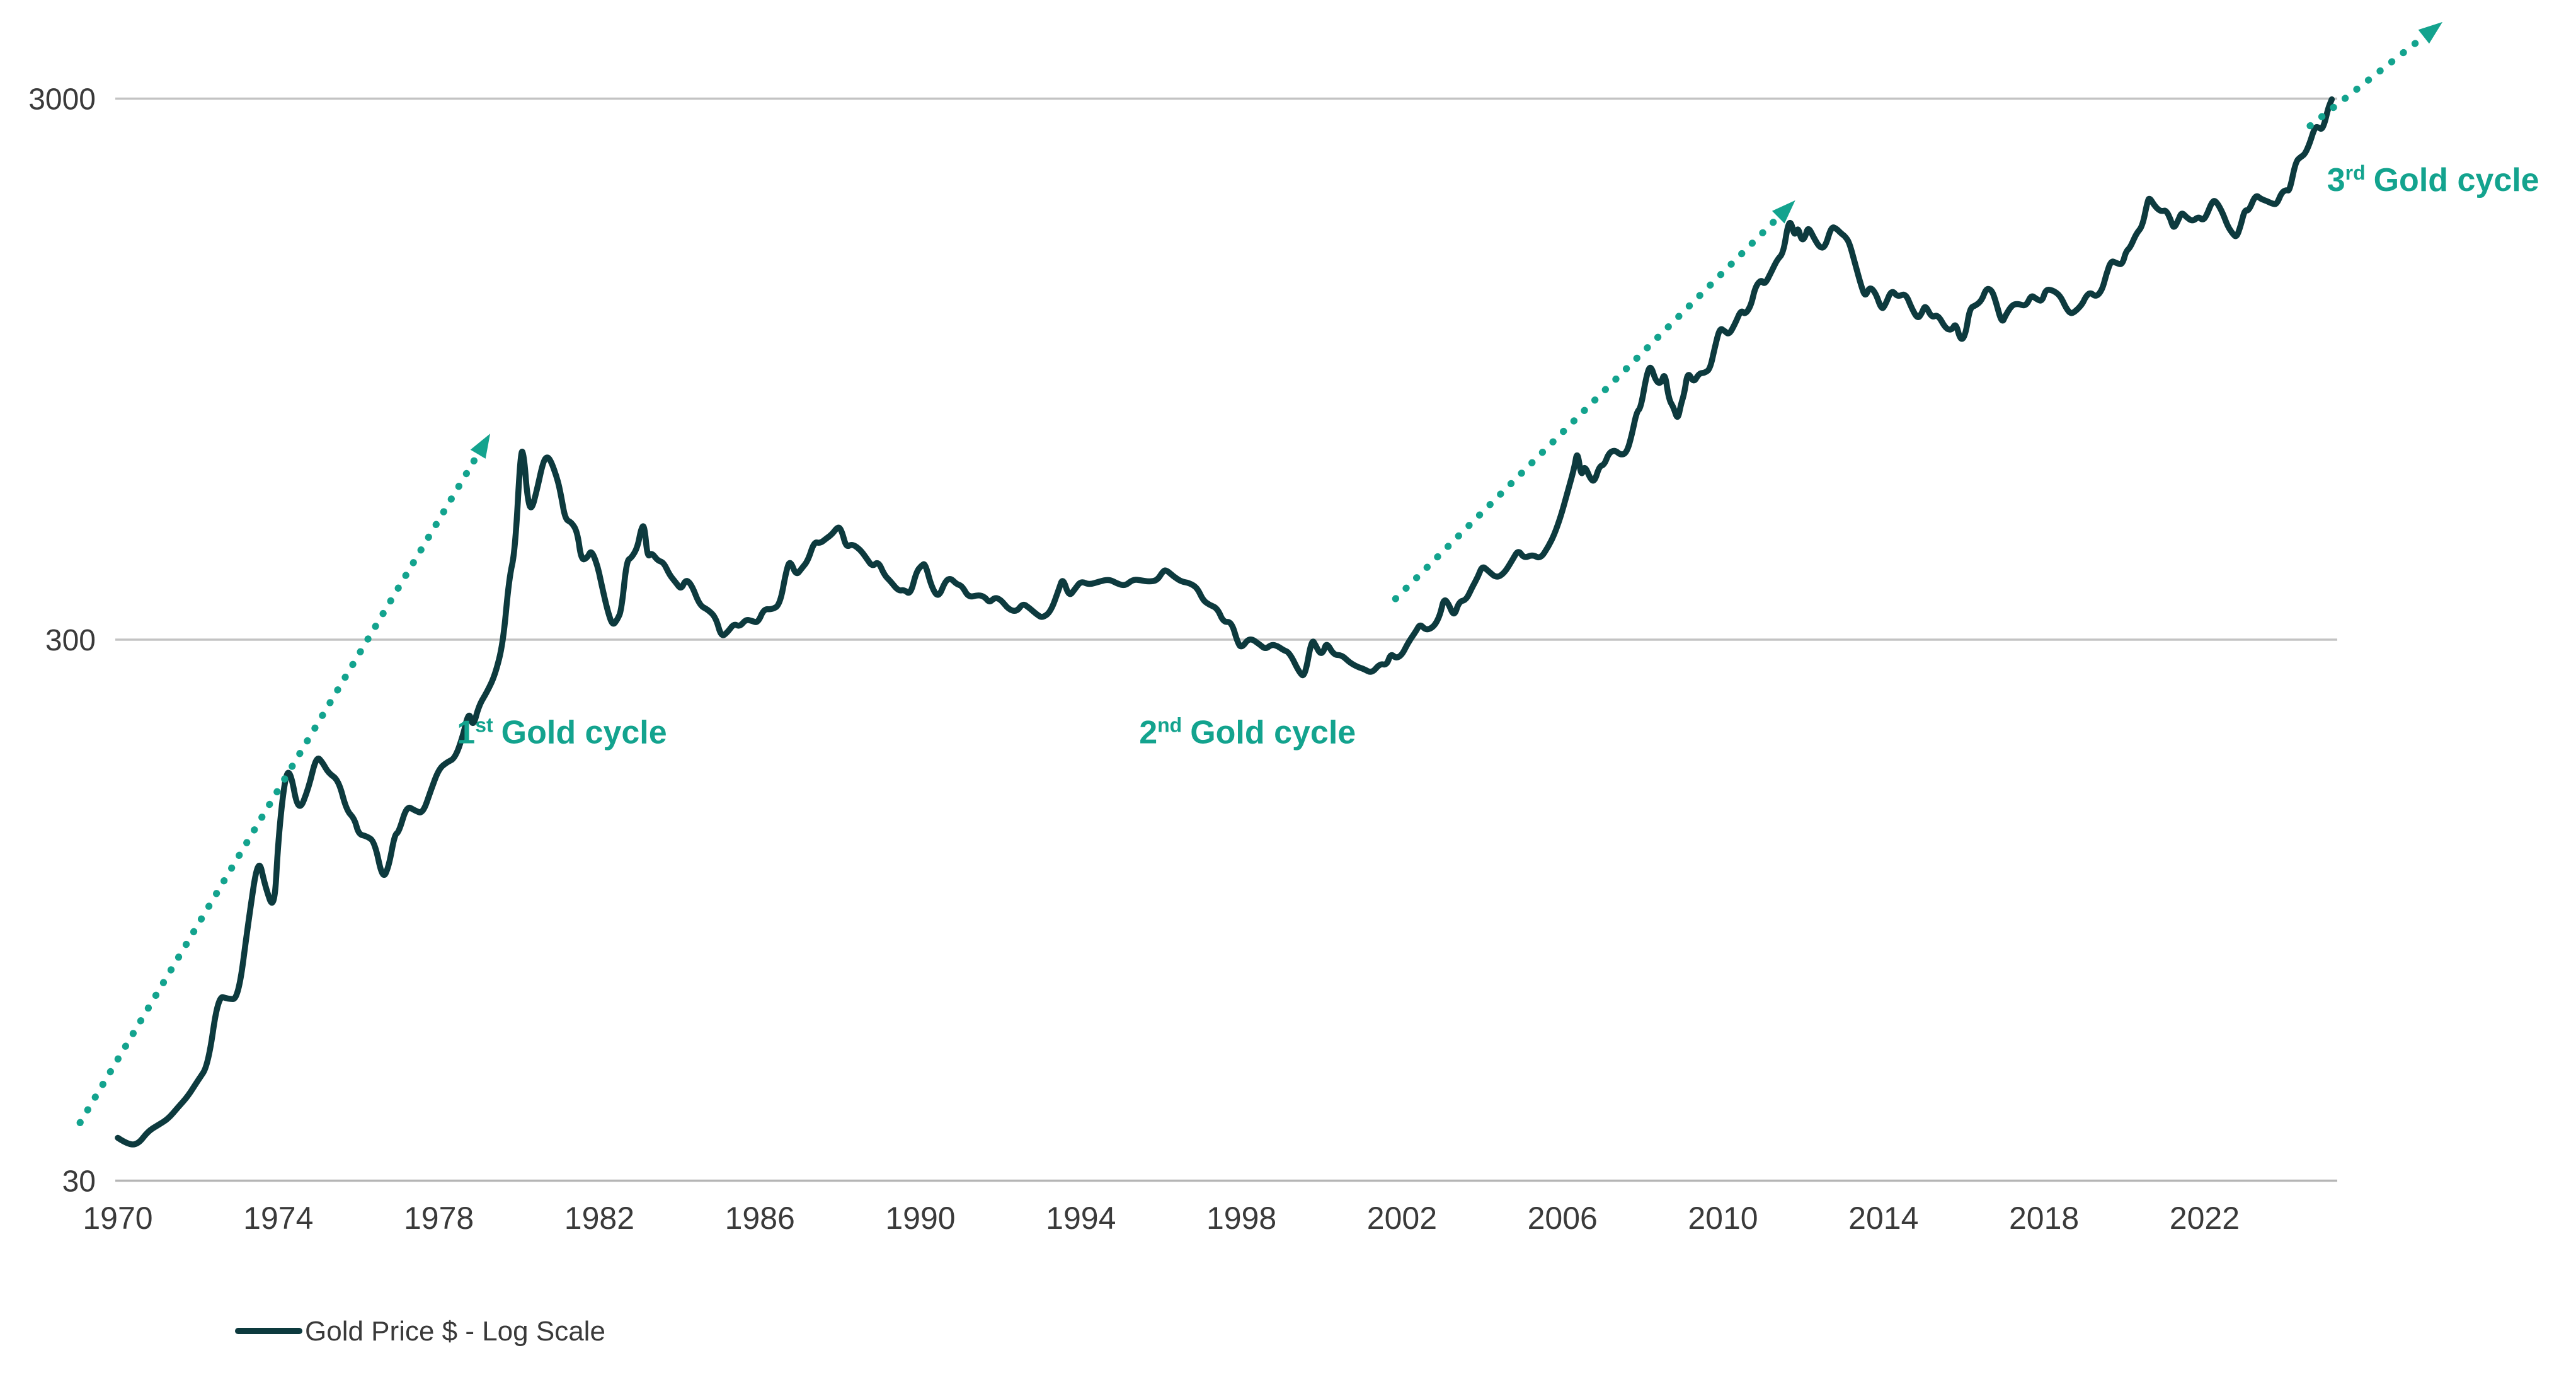 Image resolution: width=2576 pixels, height=1394 pixels. Describe the element at coordinates (1883, 1218) in the screenshot. I see `x-tick-label: 2014` at that location.